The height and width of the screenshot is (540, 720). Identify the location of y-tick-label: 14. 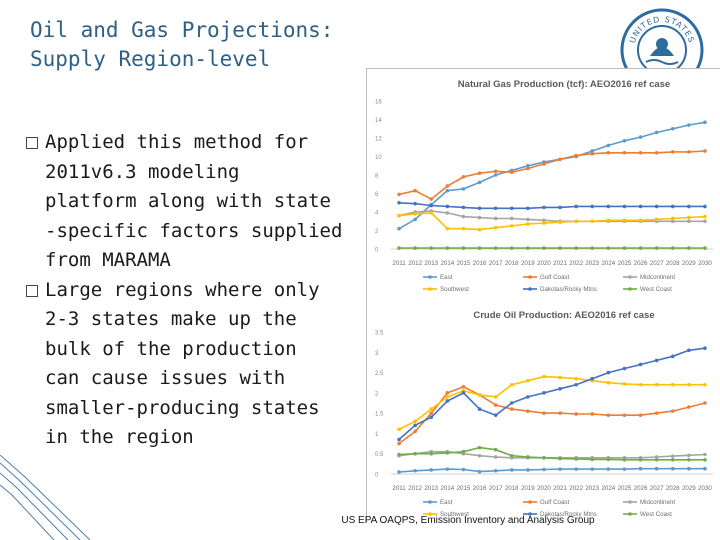
(378, 121).